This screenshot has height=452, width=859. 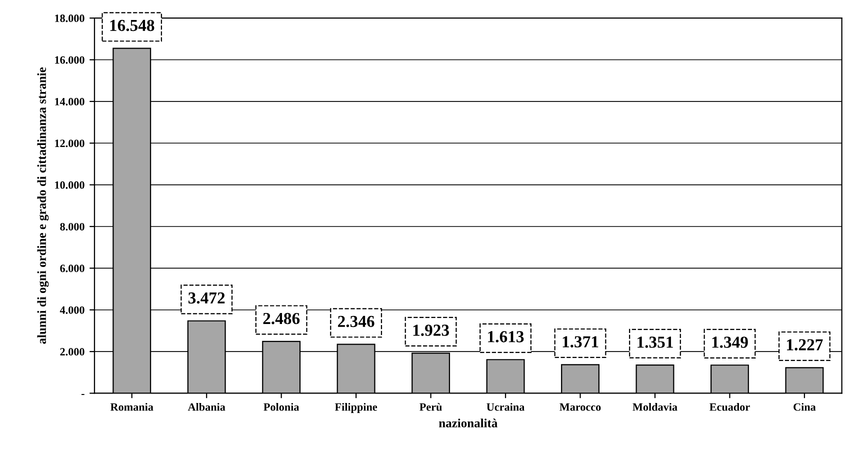 I want to click on y-axis-title: alunni di ogni ordine e grado di cittadinanza stranie, so click(x=43, y=205).